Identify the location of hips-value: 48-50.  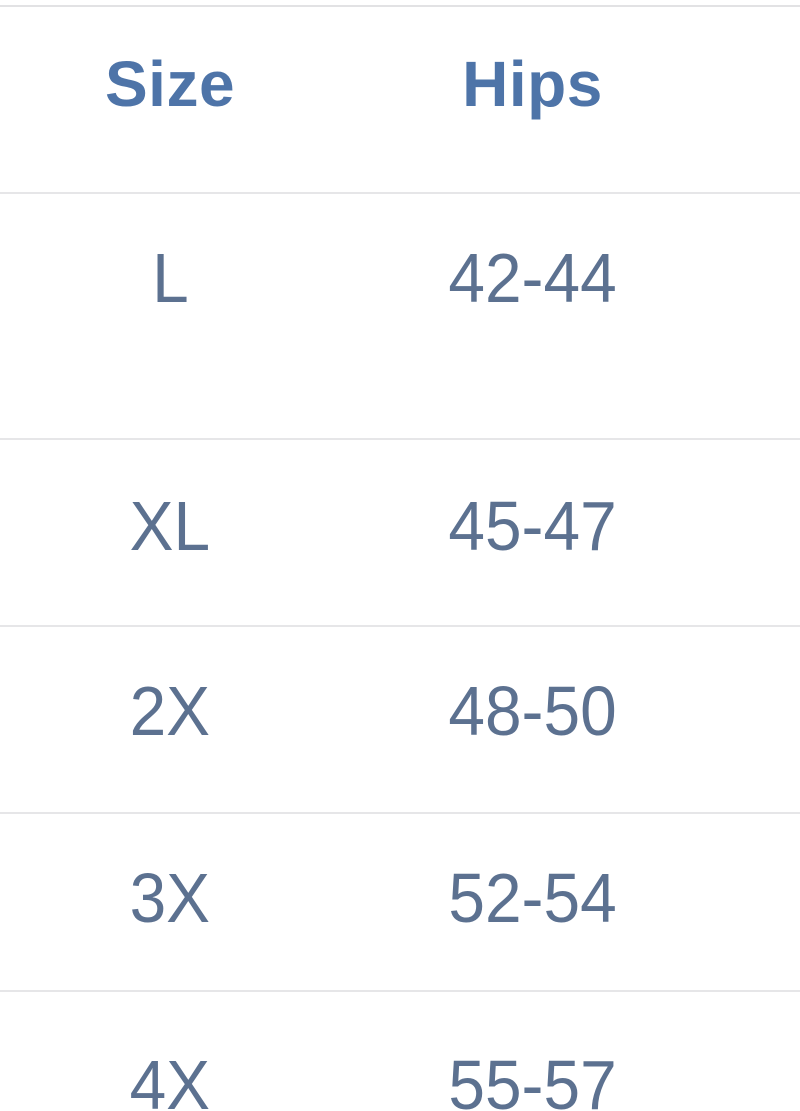
(532, 719).